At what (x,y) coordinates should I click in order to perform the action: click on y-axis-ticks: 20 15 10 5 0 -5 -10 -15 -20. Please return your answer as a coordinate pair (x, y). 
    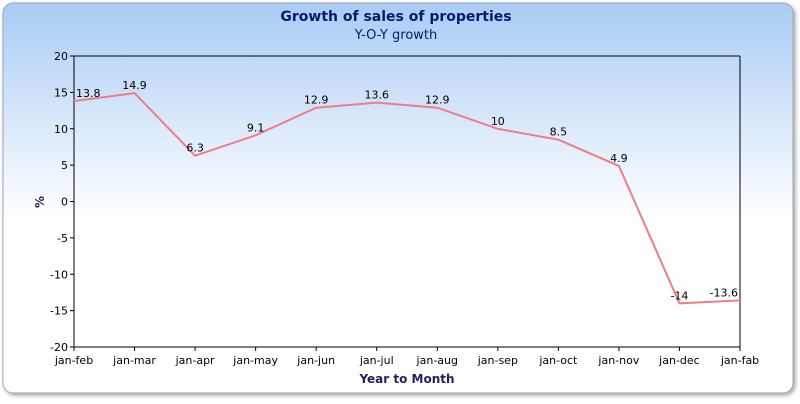
    Looking at the image, I should click on (62, 202).